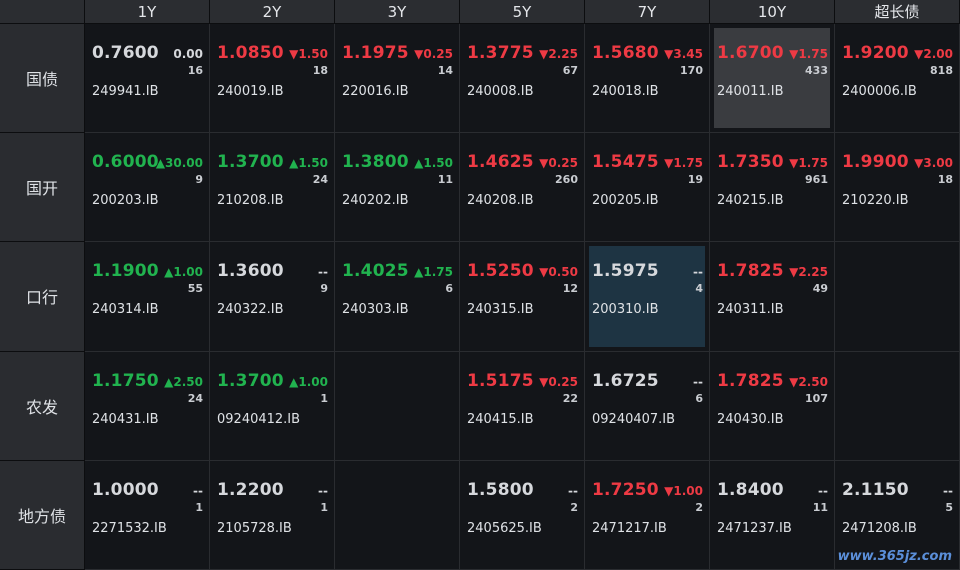 This screenshot has width=960, height=570. Describe the element at coordinates (449, 289) in the screenshot. I see `trade-count: 6` at that location.